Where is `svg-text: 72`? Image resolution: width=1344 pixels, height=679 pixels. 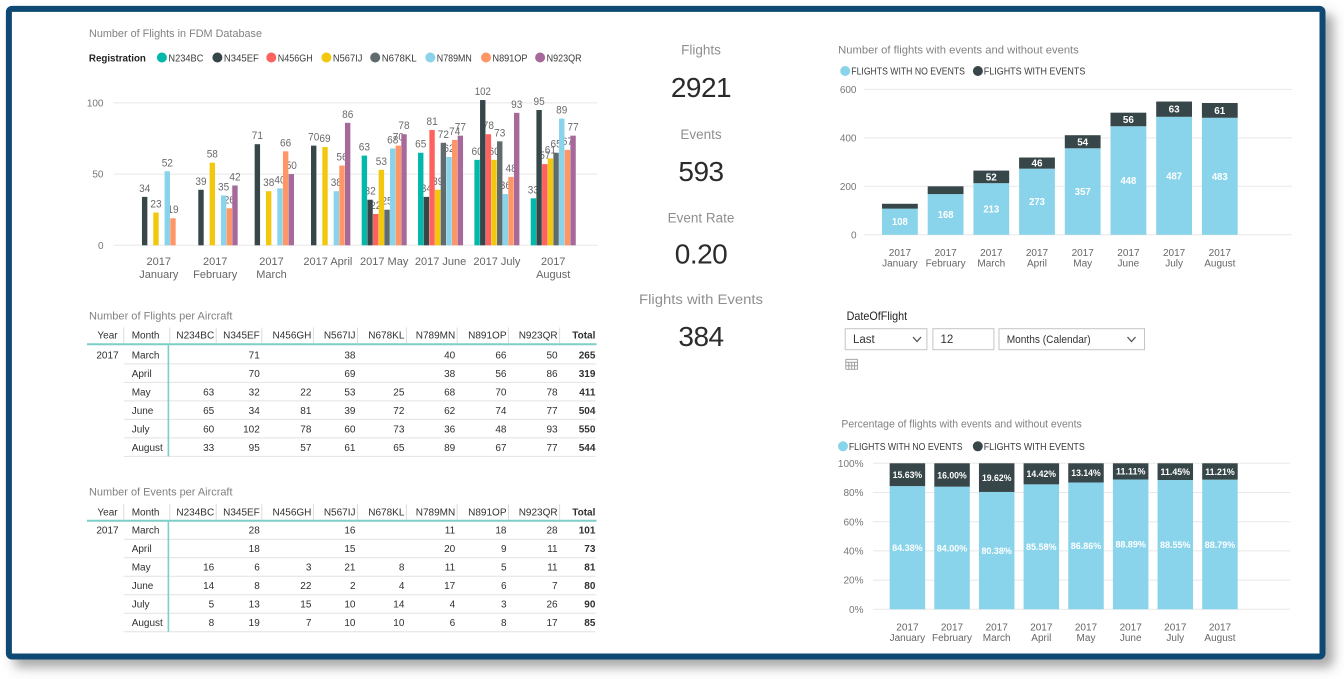
svg-text: 72 is located at coordinates (399, 411).